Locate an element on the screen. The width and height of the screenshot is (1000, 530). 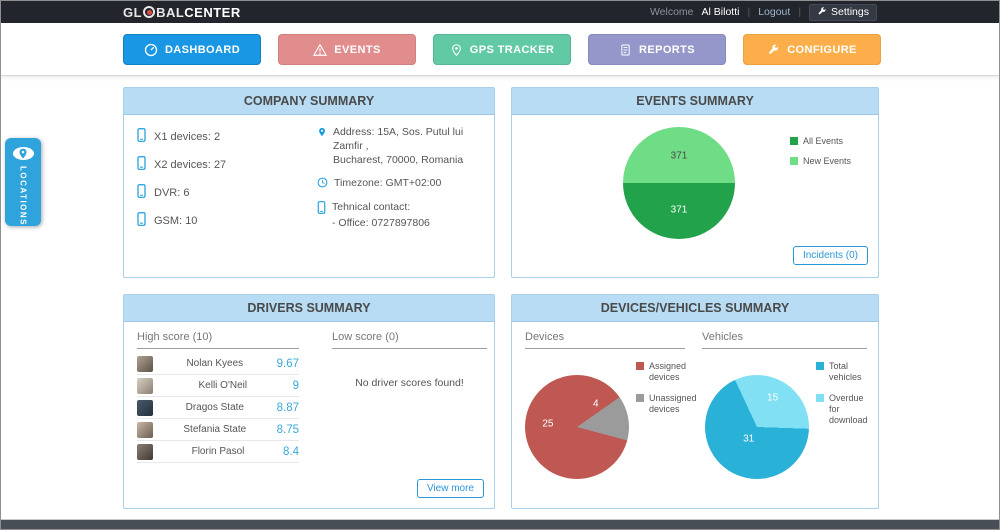
device-label: X1 devices: is located at coordinates (182, 136).